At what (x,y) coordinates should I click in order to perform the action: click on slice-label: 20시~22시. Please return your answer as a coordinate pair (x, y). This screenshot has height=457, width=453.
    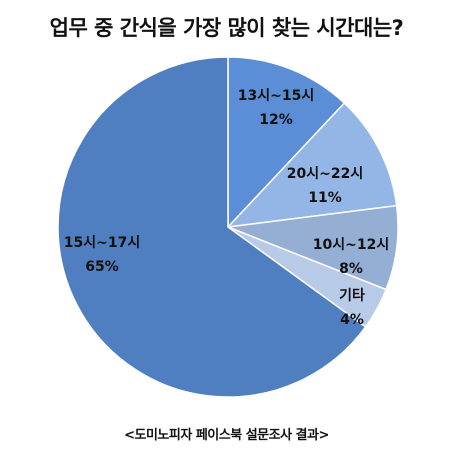
    Looking at the image, I should click on (325, 174).